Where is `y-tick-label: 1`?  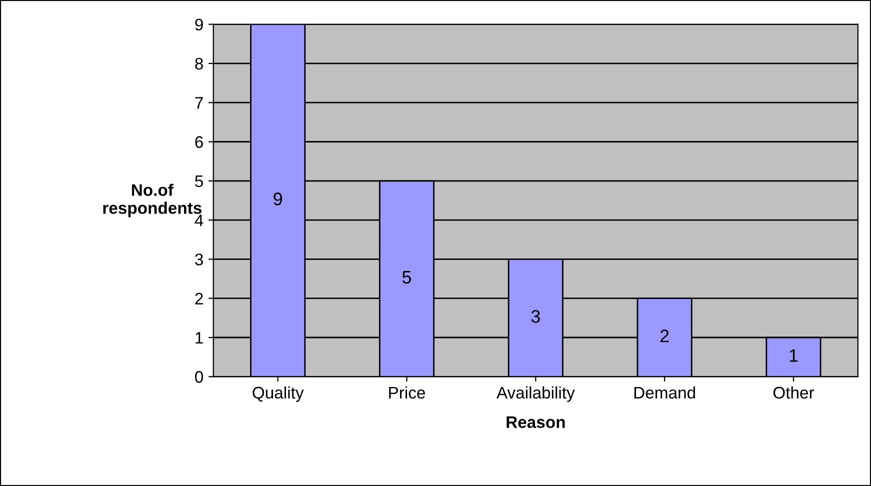
y-tick-label: 1 is located at coordinates (199, 338).